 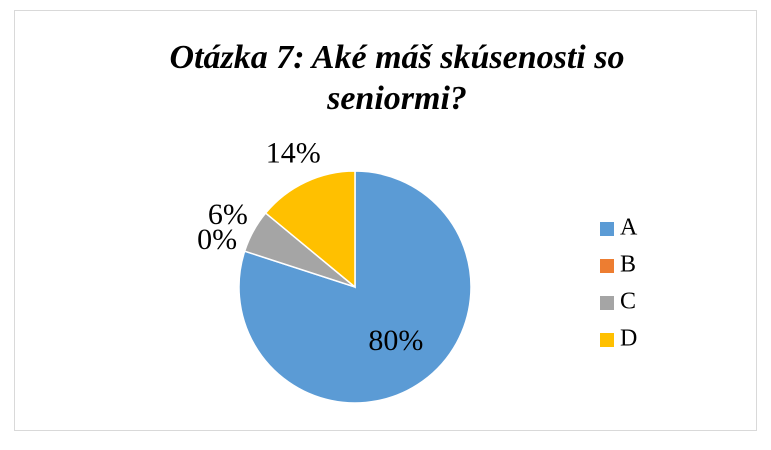 What do you see at coordinates (395, 340) in the screenshot?
I see `data-label: 80%` at bounding box center [395, 340].